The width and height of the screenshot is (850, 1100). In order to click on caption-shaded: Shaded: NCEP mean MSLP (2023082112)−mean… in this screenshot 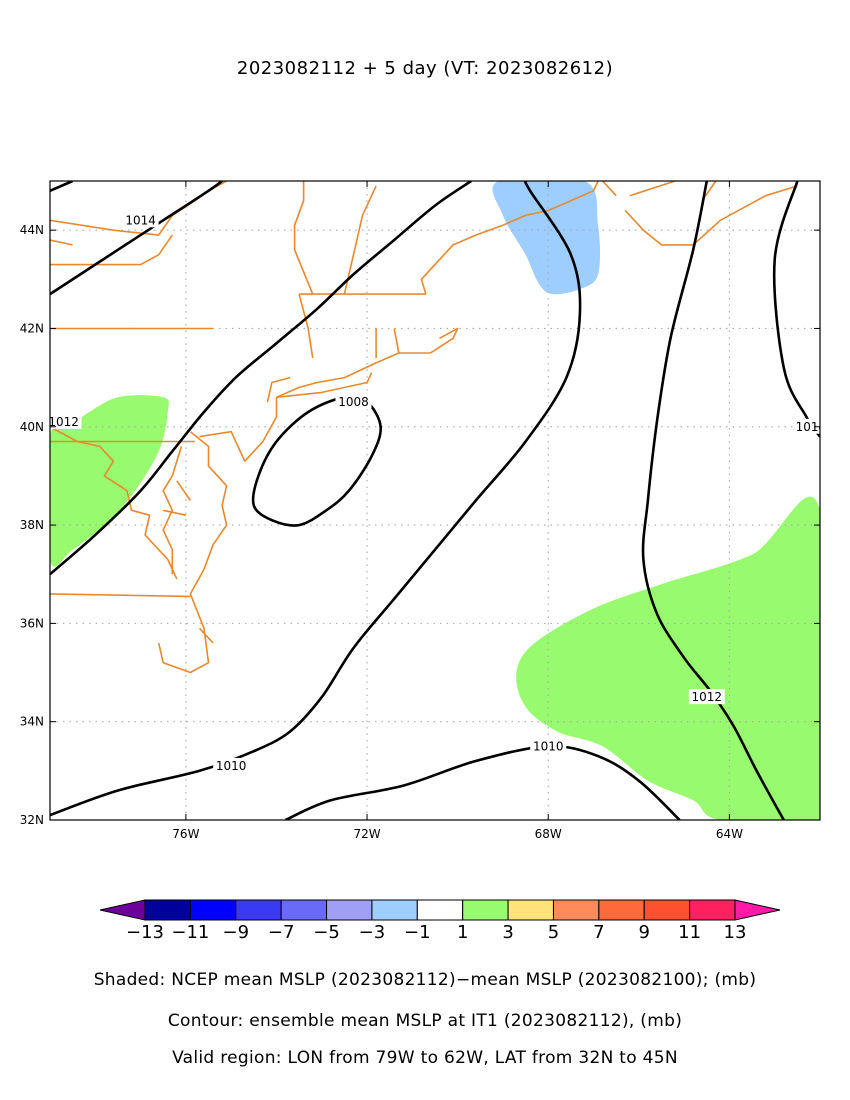, I will do `click(425, 980)`.